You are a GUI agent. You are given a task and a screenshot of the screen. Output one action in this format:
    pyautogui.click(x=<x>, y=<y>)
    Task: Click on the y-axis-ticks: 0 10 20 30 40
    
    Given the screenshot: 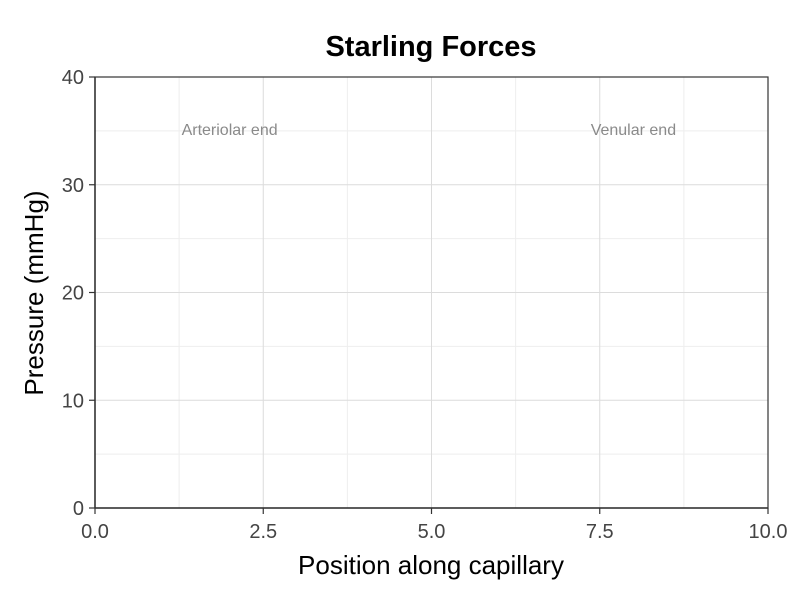 What is the action you would take?
    pyautogui.click(x=78, y=293)
    